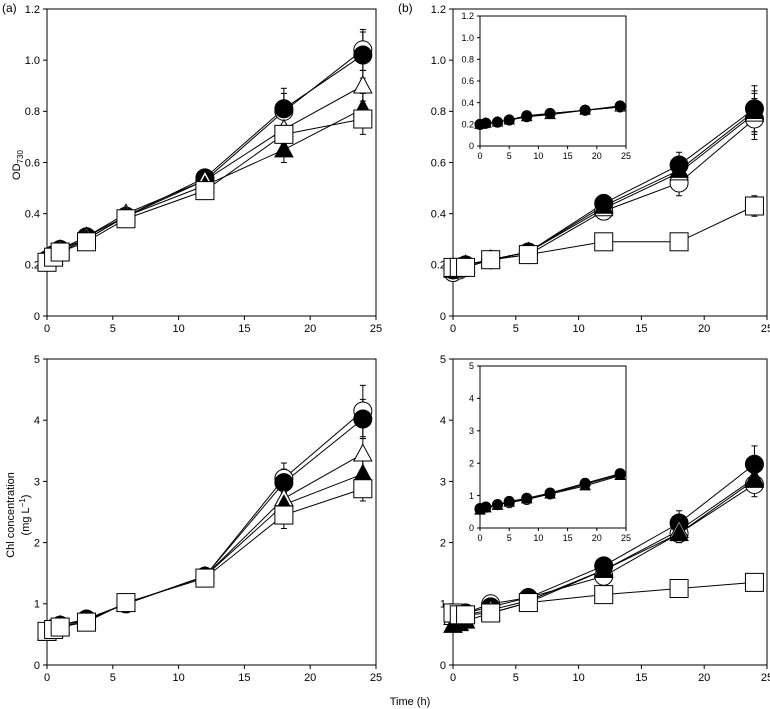 The image size is (770, 709). Describe the element at coordinates (546, 86) in the screenshot. I see `chart-b-top-inset: 0 0.2 0.4 0.6 0.8 1.0 1.2 0 5 10 15 20 25` at that location.